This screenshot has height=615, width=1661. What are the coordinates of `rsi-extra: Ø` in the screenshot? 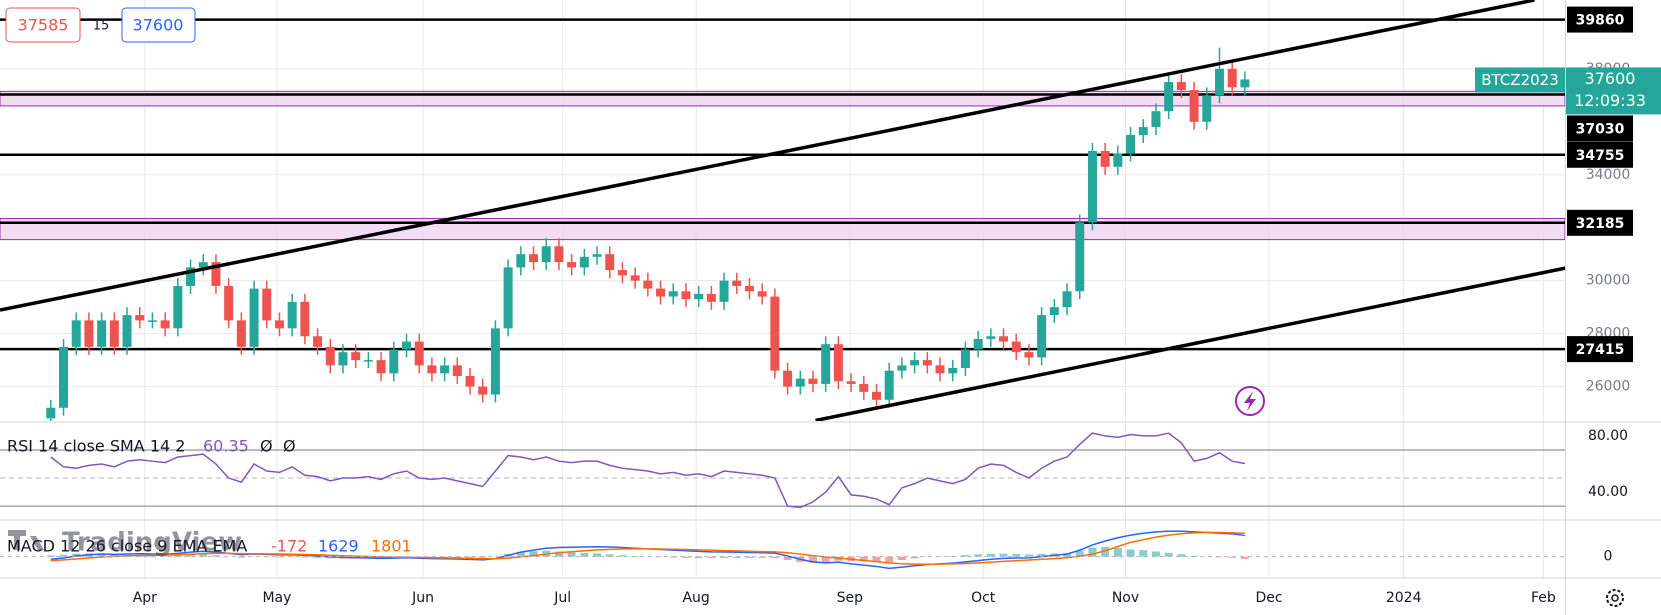 It's located at (289, 446).